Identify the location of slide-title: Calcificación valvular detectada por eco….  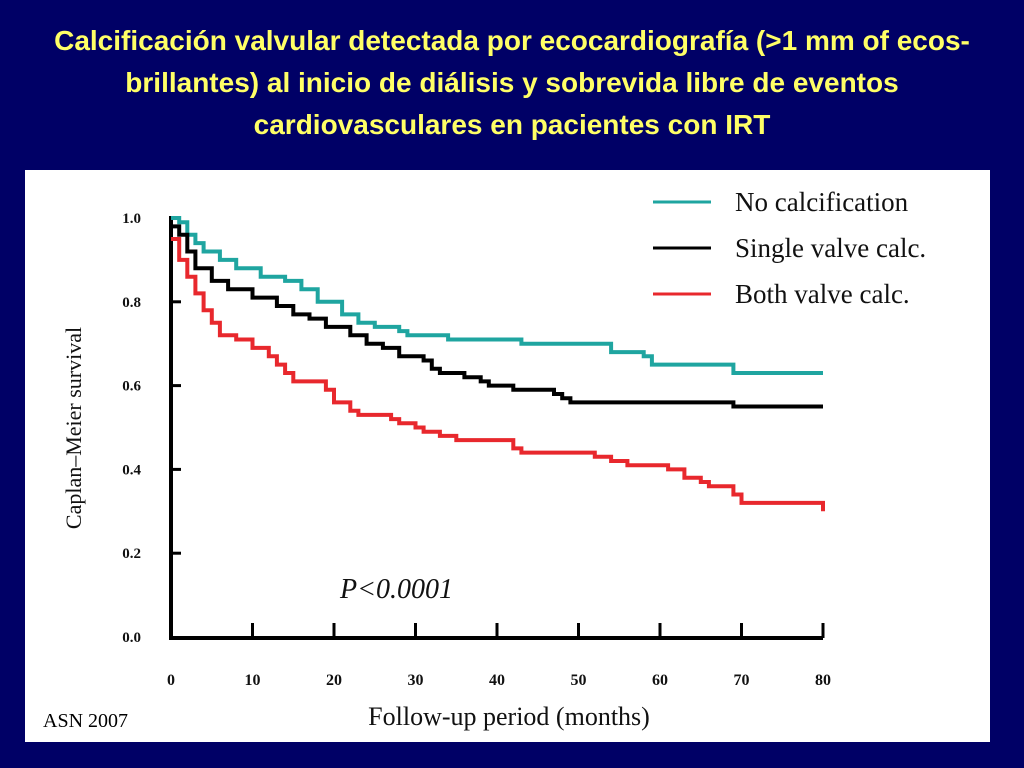
(512, 82).